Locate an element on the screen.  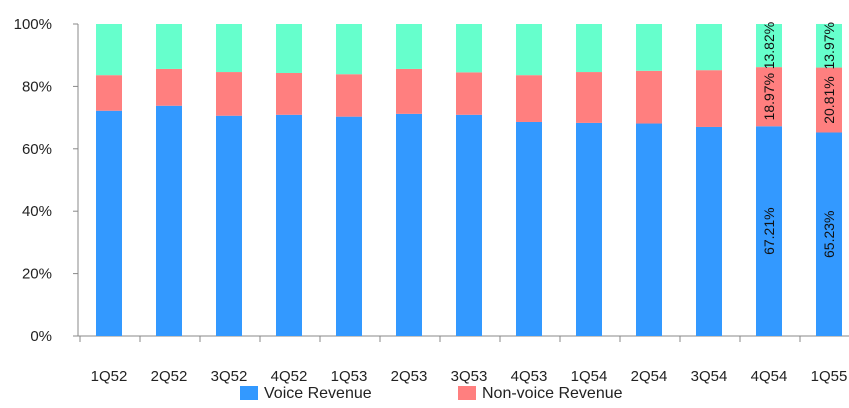
legend-swatch-nonvoice is located at coordinates (467, 393).